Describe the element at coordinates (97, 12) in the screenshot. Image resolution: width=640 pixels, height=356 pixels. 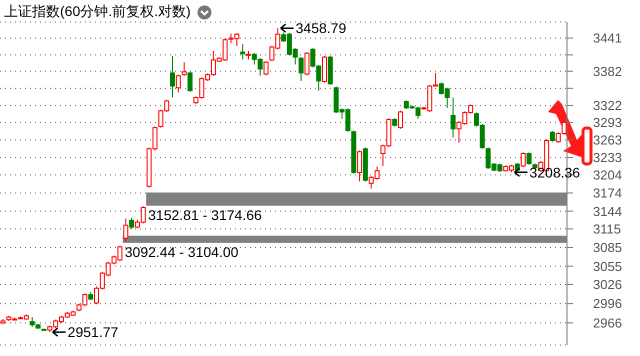
I see `chart-title: 上证指数(60分钟.前复权.对数)` at that location.